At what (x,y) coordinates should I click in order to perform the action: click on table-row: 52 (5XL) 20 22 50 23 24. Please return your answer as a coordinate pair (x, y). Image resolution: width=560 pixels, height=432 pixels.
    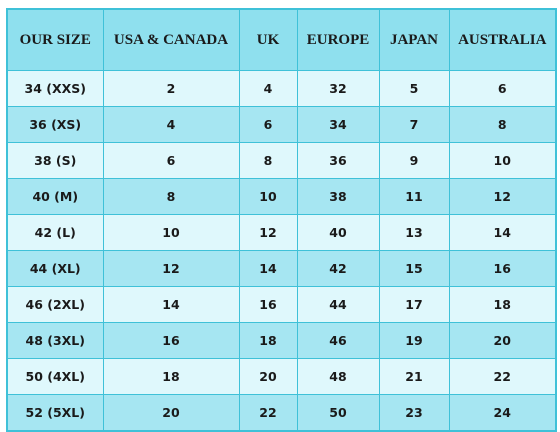
    Looking at the image, I should click on (281, 413).